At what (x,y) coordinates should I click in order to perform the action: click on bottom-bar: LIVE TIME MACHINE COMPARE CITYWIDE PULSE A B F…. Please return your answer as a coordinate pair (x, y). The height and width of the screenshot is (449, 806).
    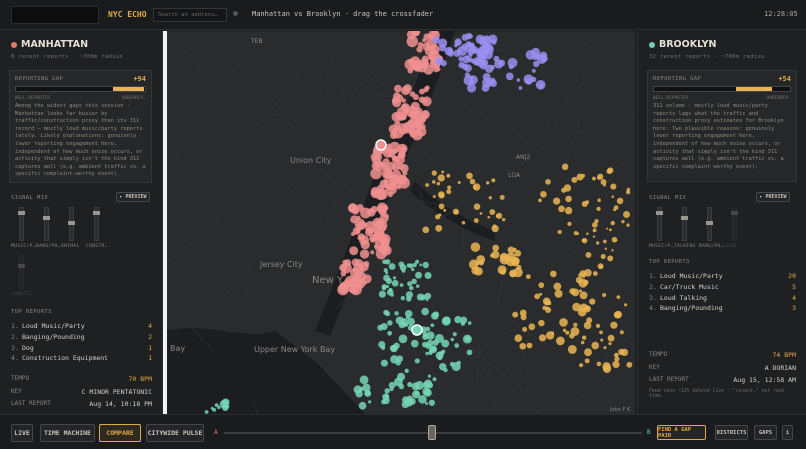
    Looking at the image, I should click on (403, 431).